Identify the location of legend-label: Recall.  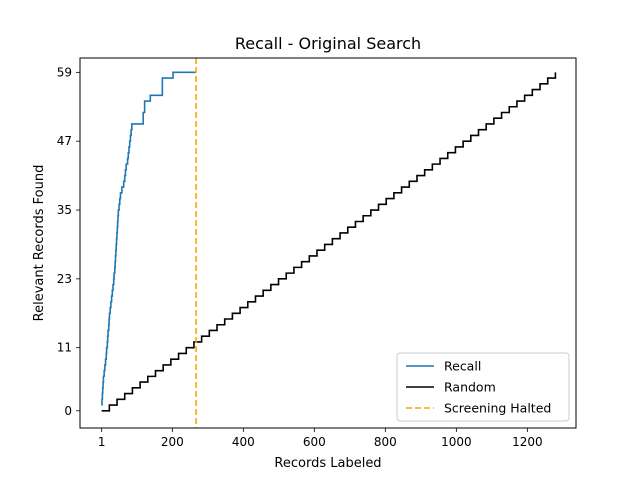
(462, 366).